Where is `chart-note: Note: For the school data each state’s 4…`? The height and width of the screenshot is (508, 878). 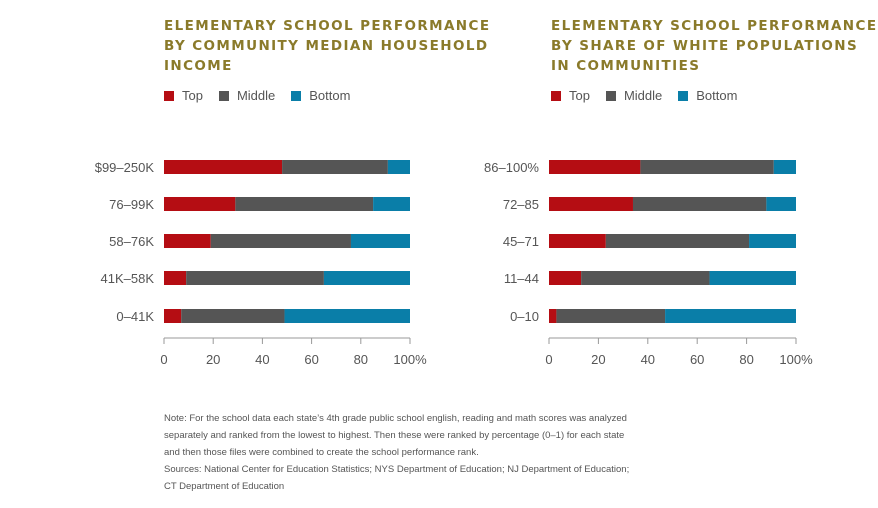 chart-note: Note: For the school data each state’s 4… is located at coordinates (424, 452).